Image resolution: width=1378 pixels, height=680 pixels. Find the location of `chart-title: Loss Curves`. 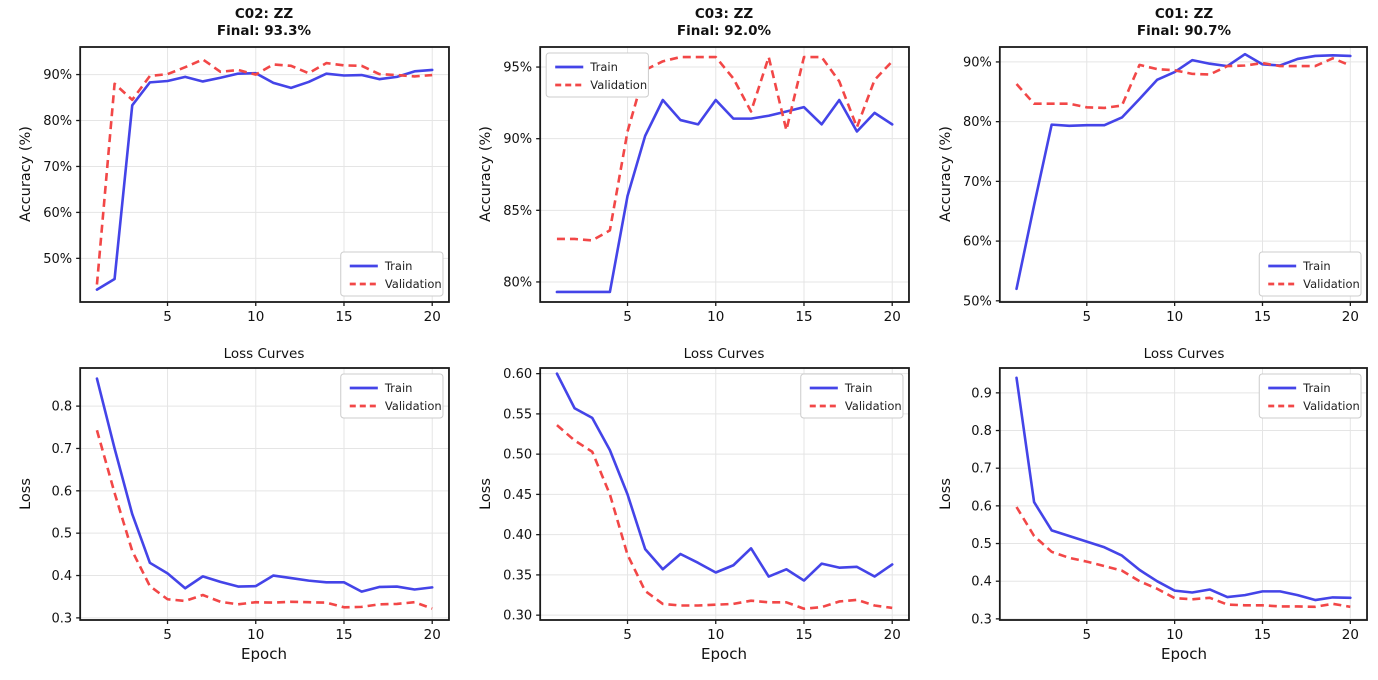

chart-title: Loss Curves is located at coordinates (1184, 354).